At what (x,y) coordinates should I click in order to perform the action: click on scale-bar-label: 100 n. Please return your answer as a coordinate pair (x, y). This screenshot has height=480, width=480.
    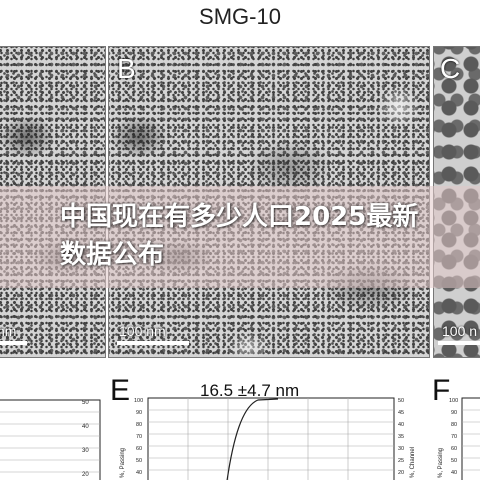
    Looking at the image, I should click on (460, 331).